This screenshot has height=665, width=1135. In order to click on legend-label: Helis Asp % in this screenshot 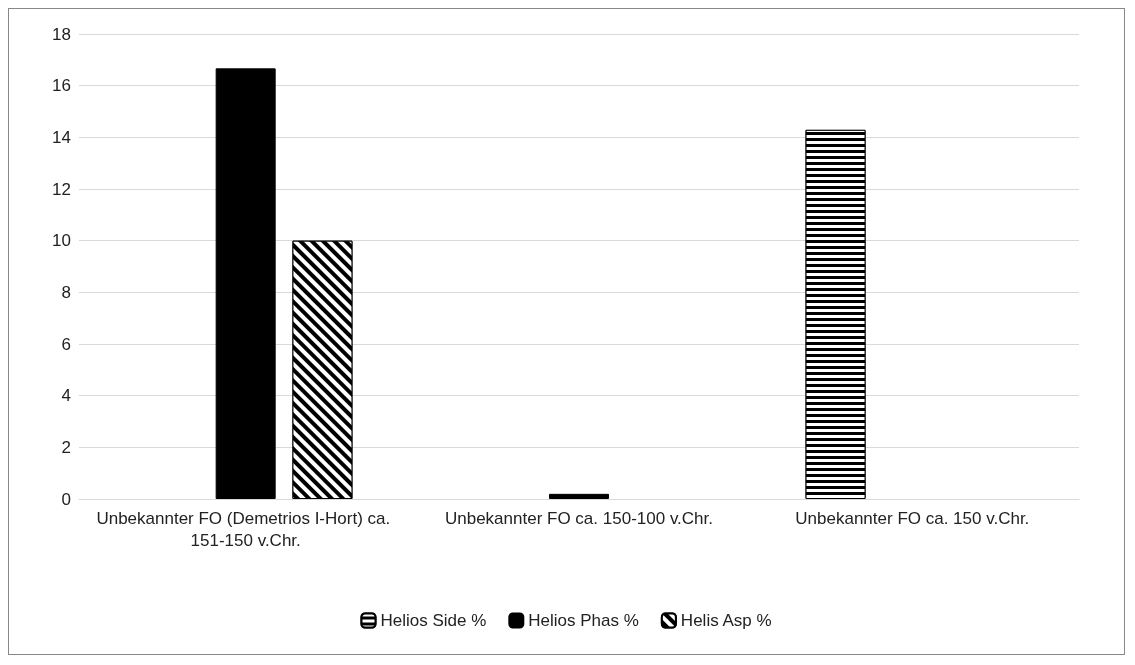, I will do `click(726, 620)`.